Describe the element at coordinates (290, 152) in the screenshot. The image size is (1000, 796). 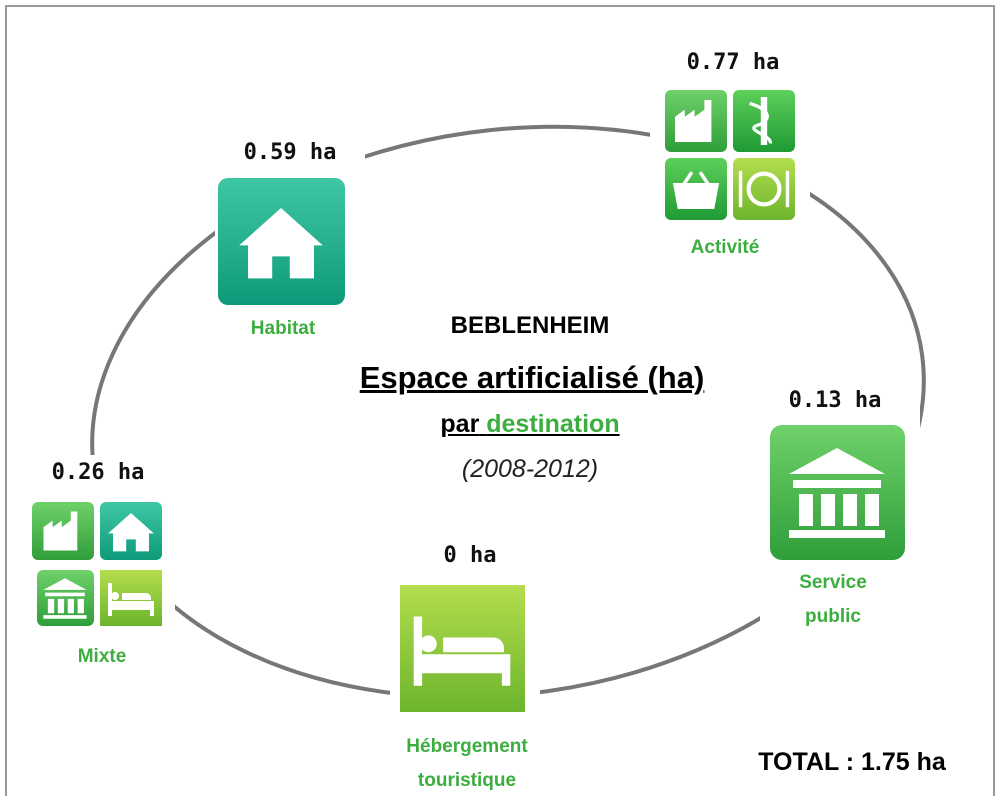
I see `node-value: 0.59 ha` at that location.